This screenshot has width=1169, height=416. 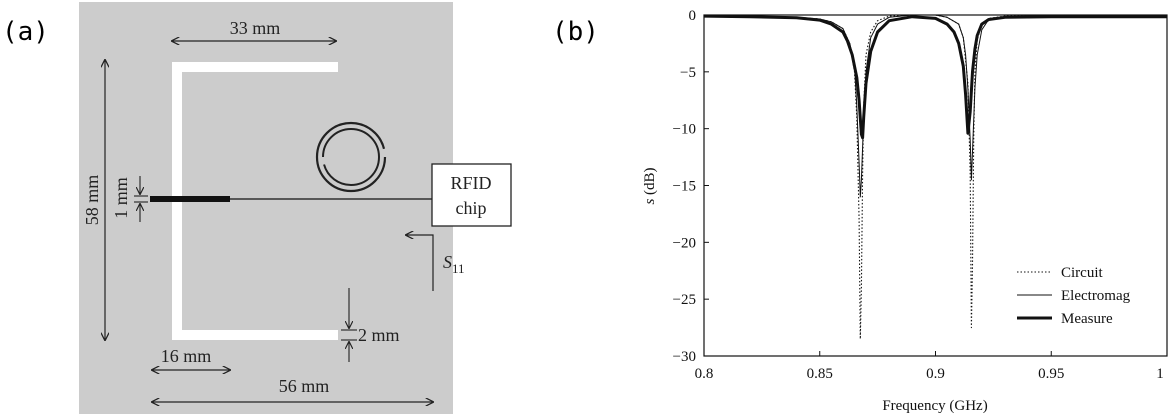 I want to click on x-tick-label: 0.85, so click(x=820, y=374).